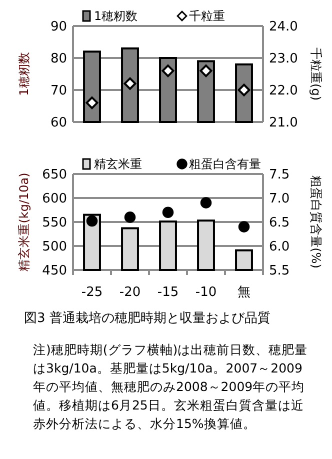  I want to click on y2-tick-label: 24.0, so click(283, 27).